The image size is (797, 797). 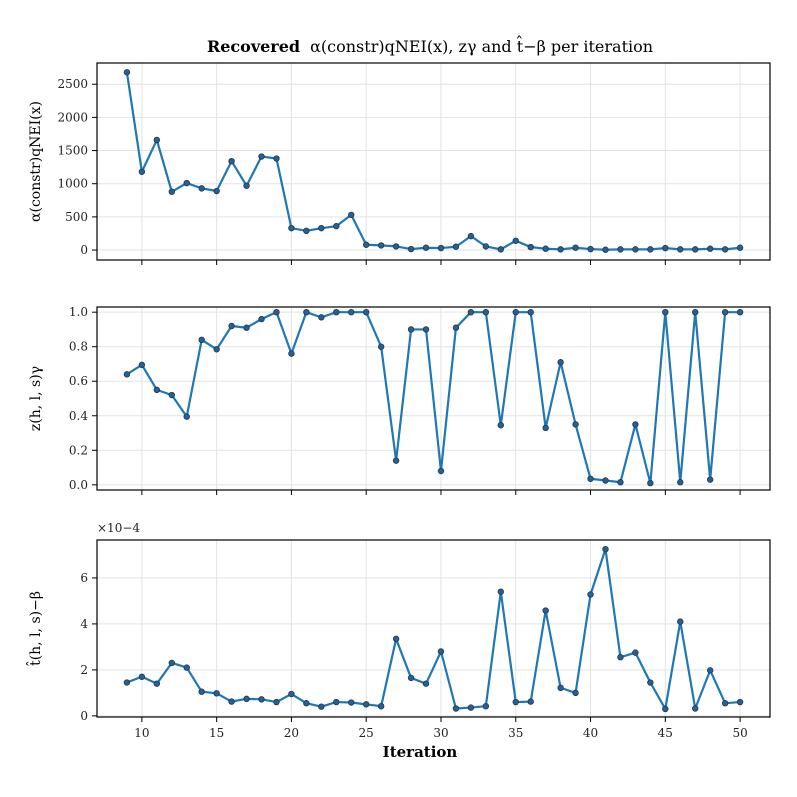 What do you see at coordinates (78, 381) in the screenshot?
I see `y-tick-label: 0.6` at bounding box center [78, 381].